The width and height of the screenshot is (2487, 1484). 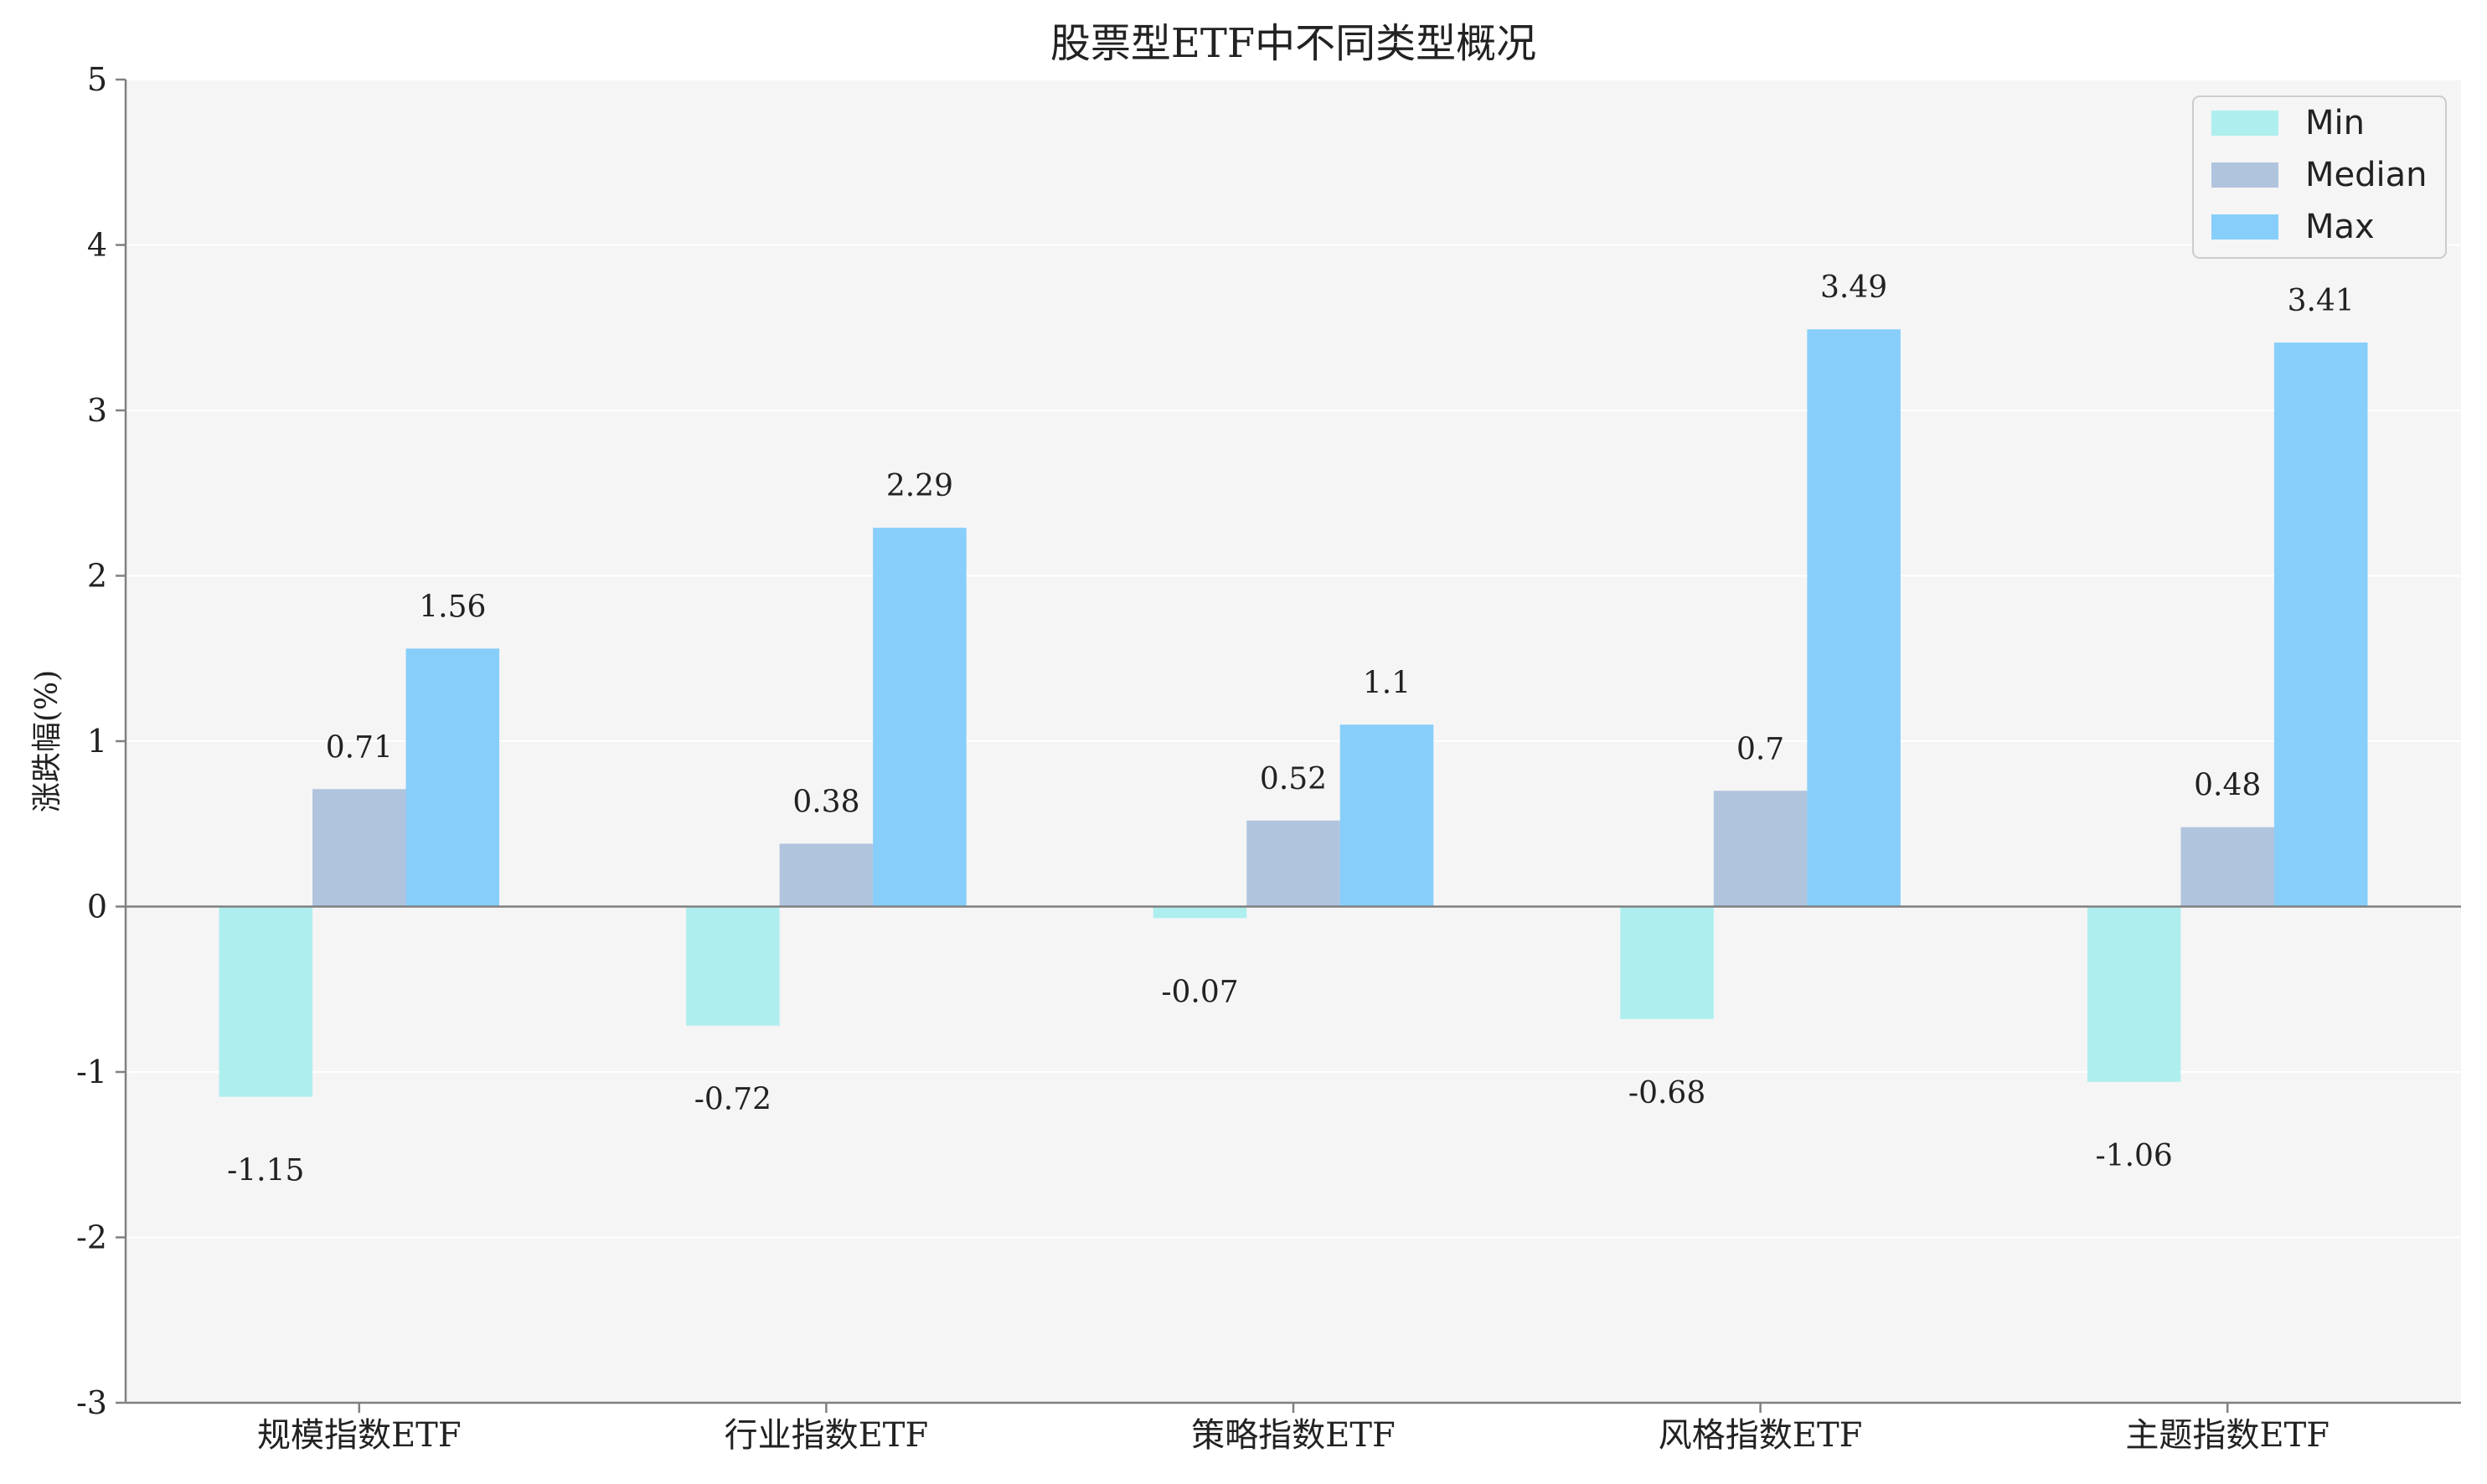 What do you see at coordinates (827, 1435) in the screenshot?
I see `x-tick-label: 行业指数ETF` at bounding box center [827, 1435].